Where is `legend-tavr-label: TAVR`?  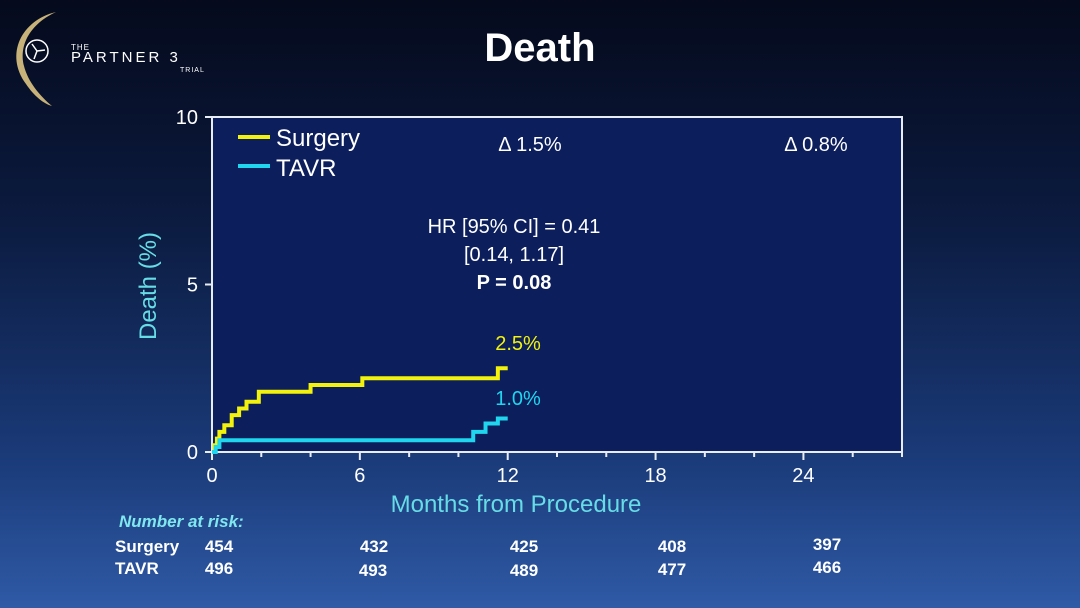
legend-tavr-label: TAVR is located at coordinates (306, 168).